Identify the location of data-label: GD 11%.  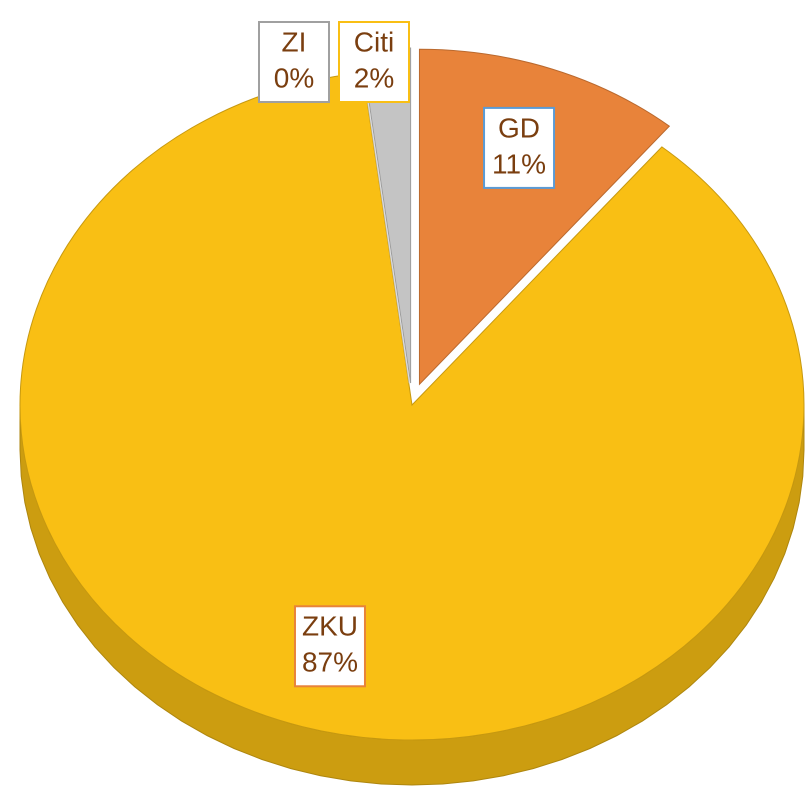
(519, 147).